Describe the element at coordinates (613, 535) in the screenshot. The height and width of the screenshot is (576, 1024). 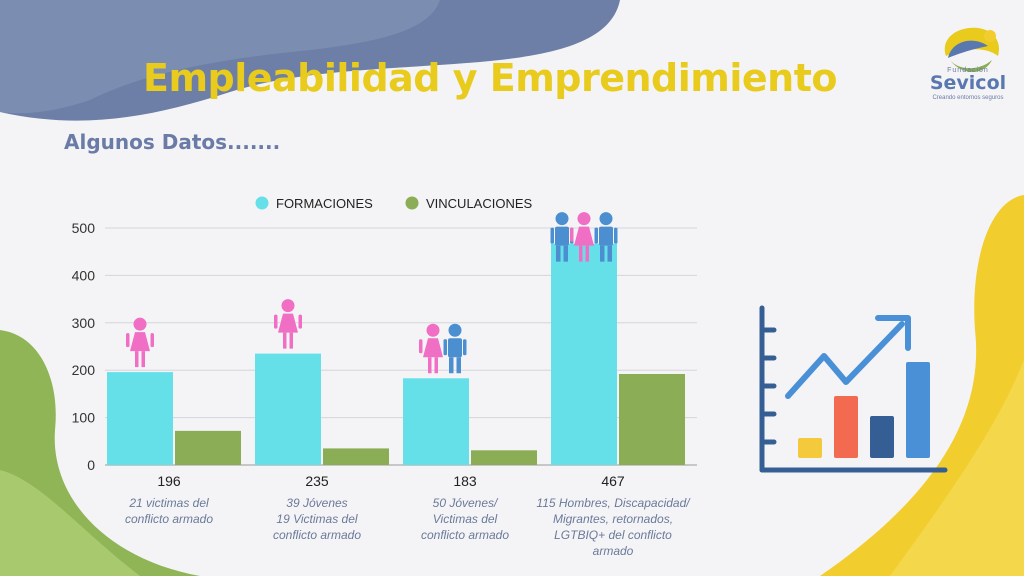
I see `category-note: LGTBIQ+ del conflicto` at that location.